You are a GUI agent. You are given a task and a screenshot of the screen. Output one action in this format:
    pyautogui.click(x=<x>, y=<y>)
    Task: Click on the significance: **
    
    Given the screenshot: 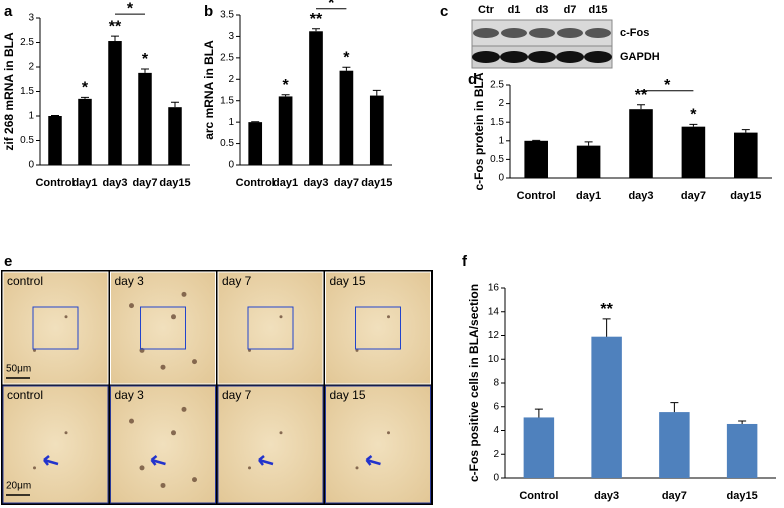 What is the action you would take?
    pyautogui.click(x=115, y=26)
    